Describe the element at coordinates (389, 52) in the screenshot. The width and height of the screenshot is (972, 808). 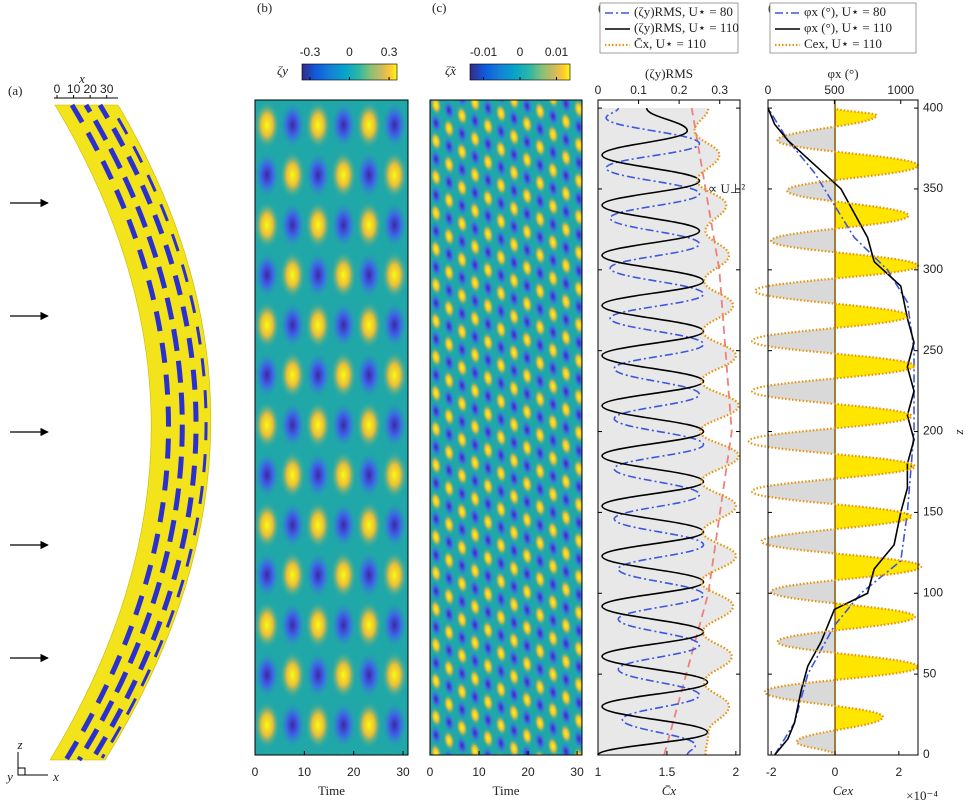
I see `colorbar-tick-label: 0.3` at that location.